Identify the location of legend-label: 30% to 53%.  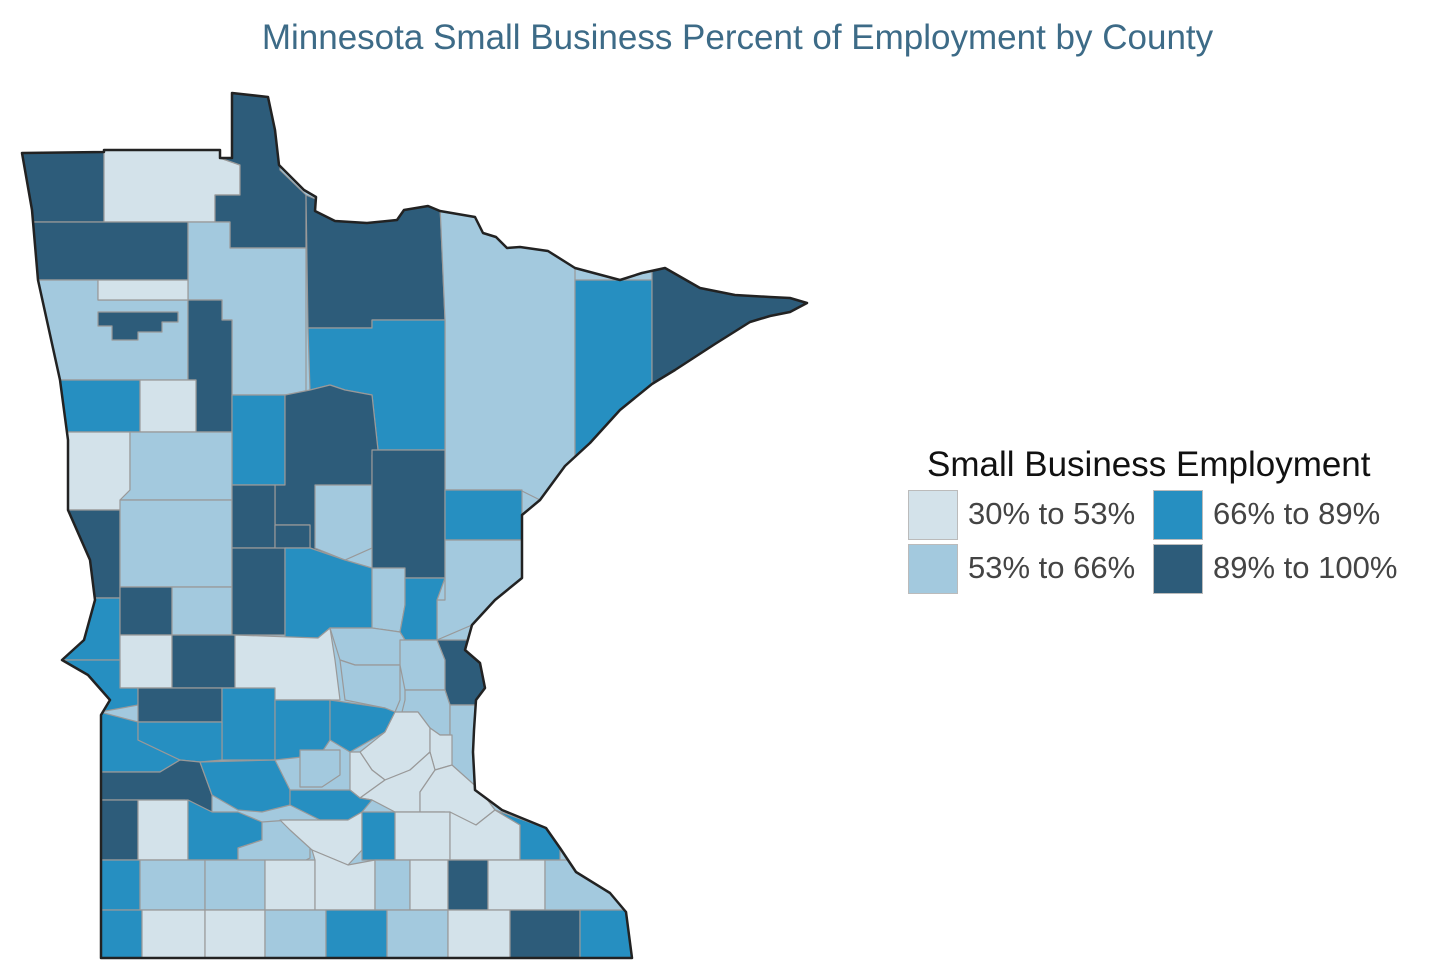
(1052, 513).